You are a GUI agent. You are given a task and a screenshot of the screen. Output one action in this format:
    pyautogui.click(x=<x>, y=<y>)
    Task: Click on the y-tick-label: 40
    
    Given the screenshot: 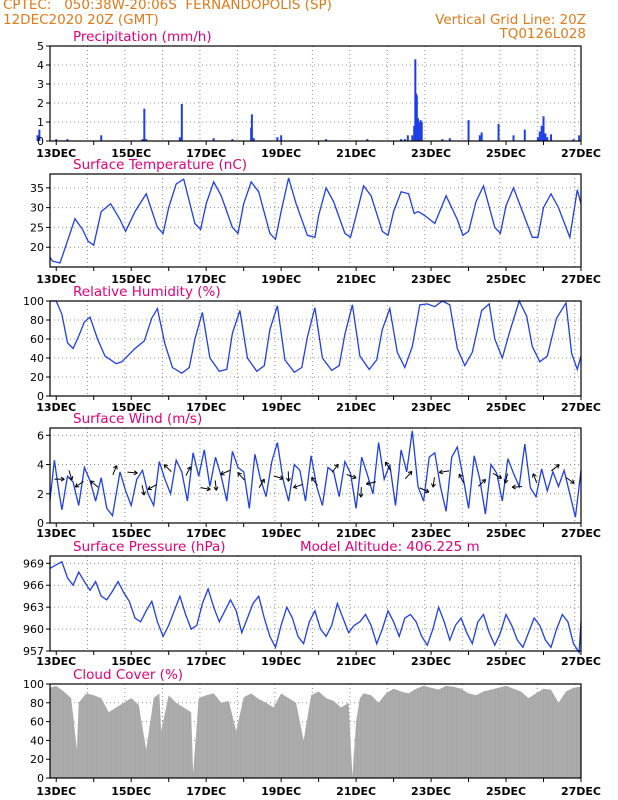 What is the action you would take?
    pyautogui.click(x=37, y=740)
    